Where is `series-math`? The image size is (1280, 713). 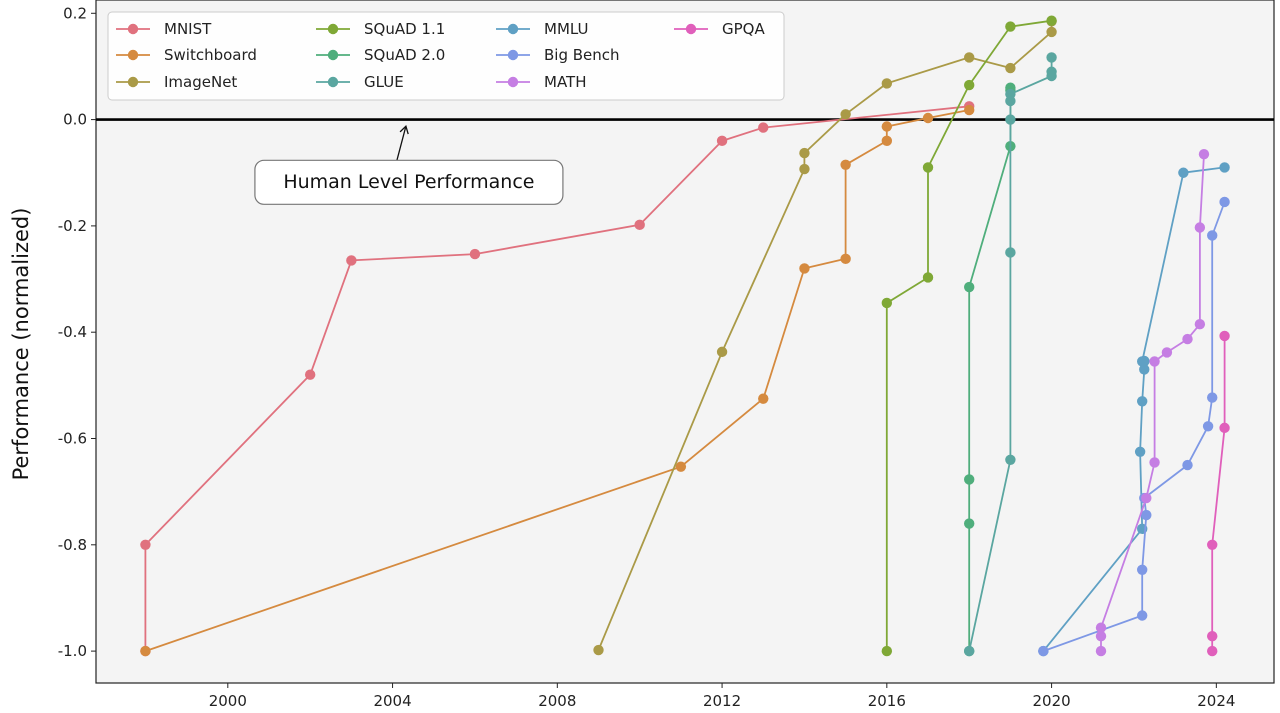 series-math is located at coordinates (1152, 402).